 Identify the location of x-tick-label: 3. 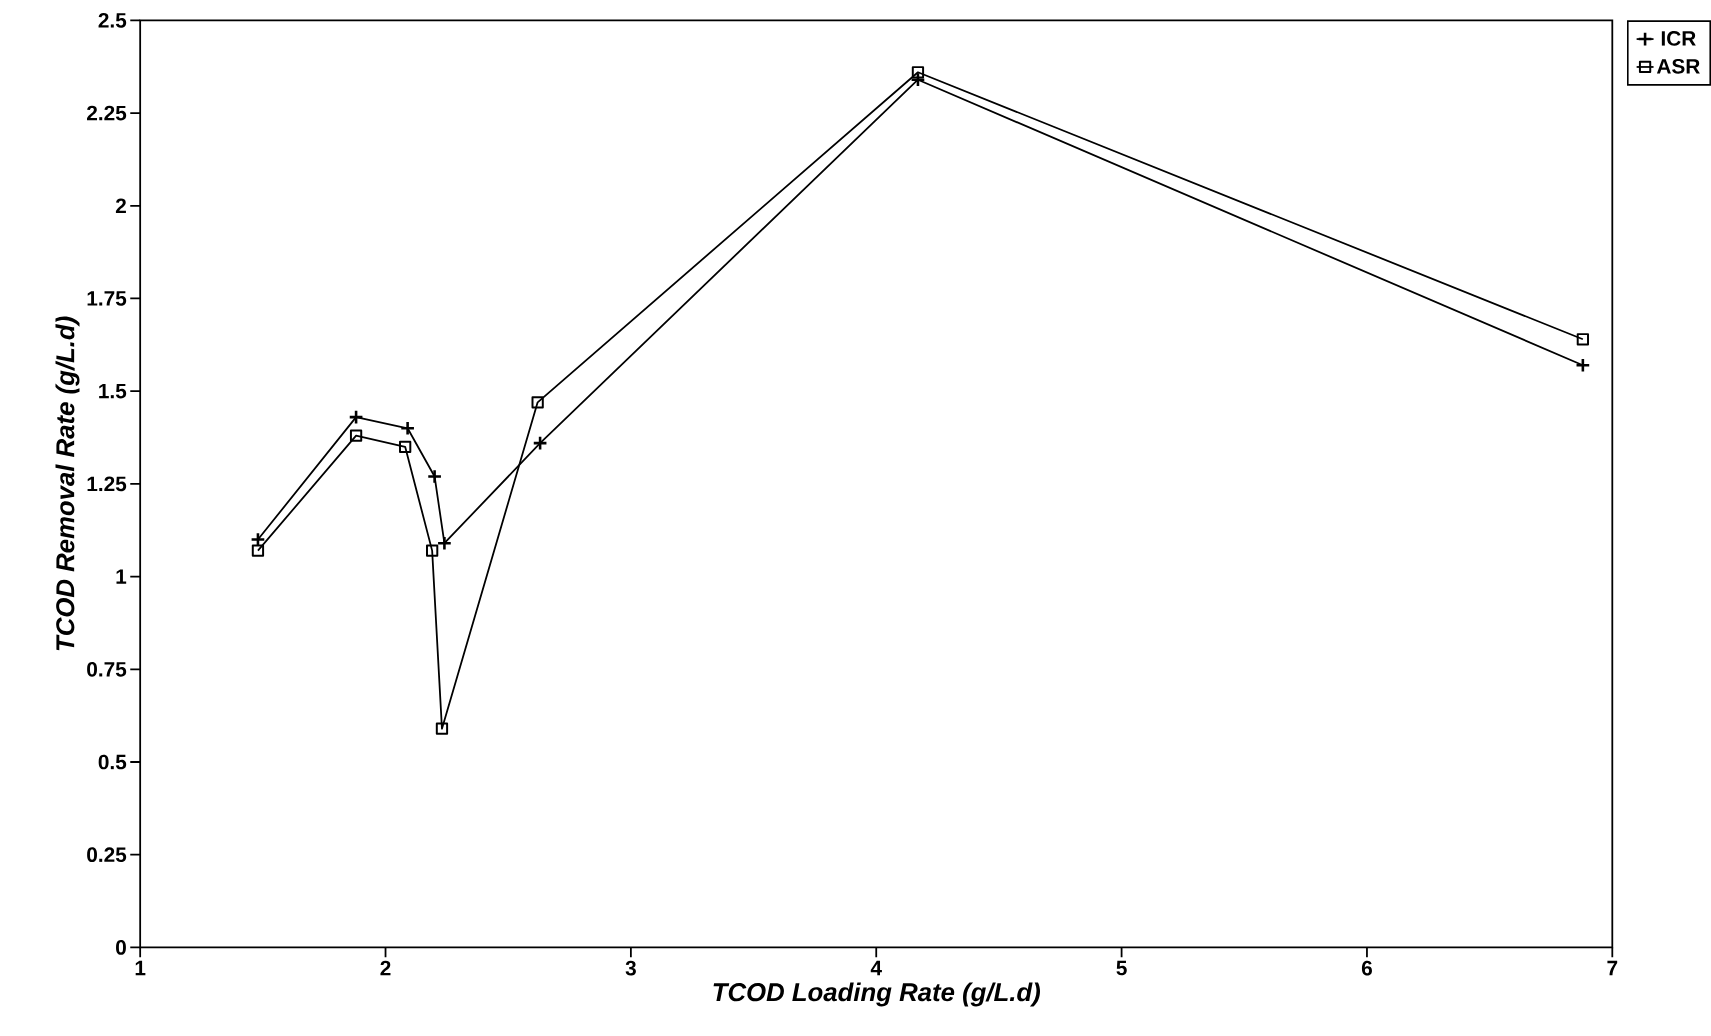
(630, 968).